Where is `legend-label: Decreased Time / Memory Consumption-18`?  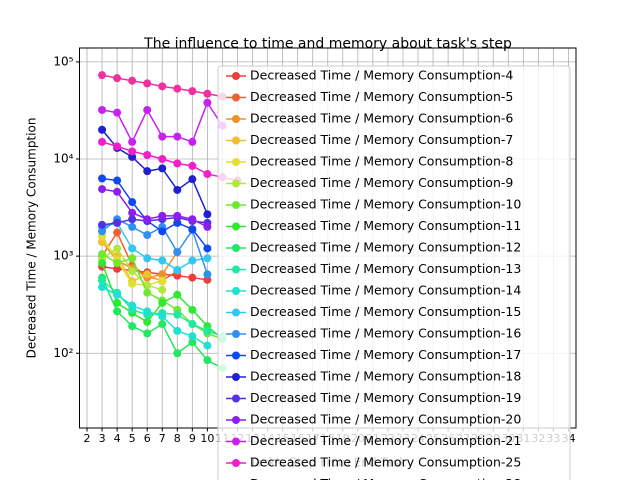 legend-label: Decreased Time / Memory Consumption-18 is located at coordinates (385, 376).